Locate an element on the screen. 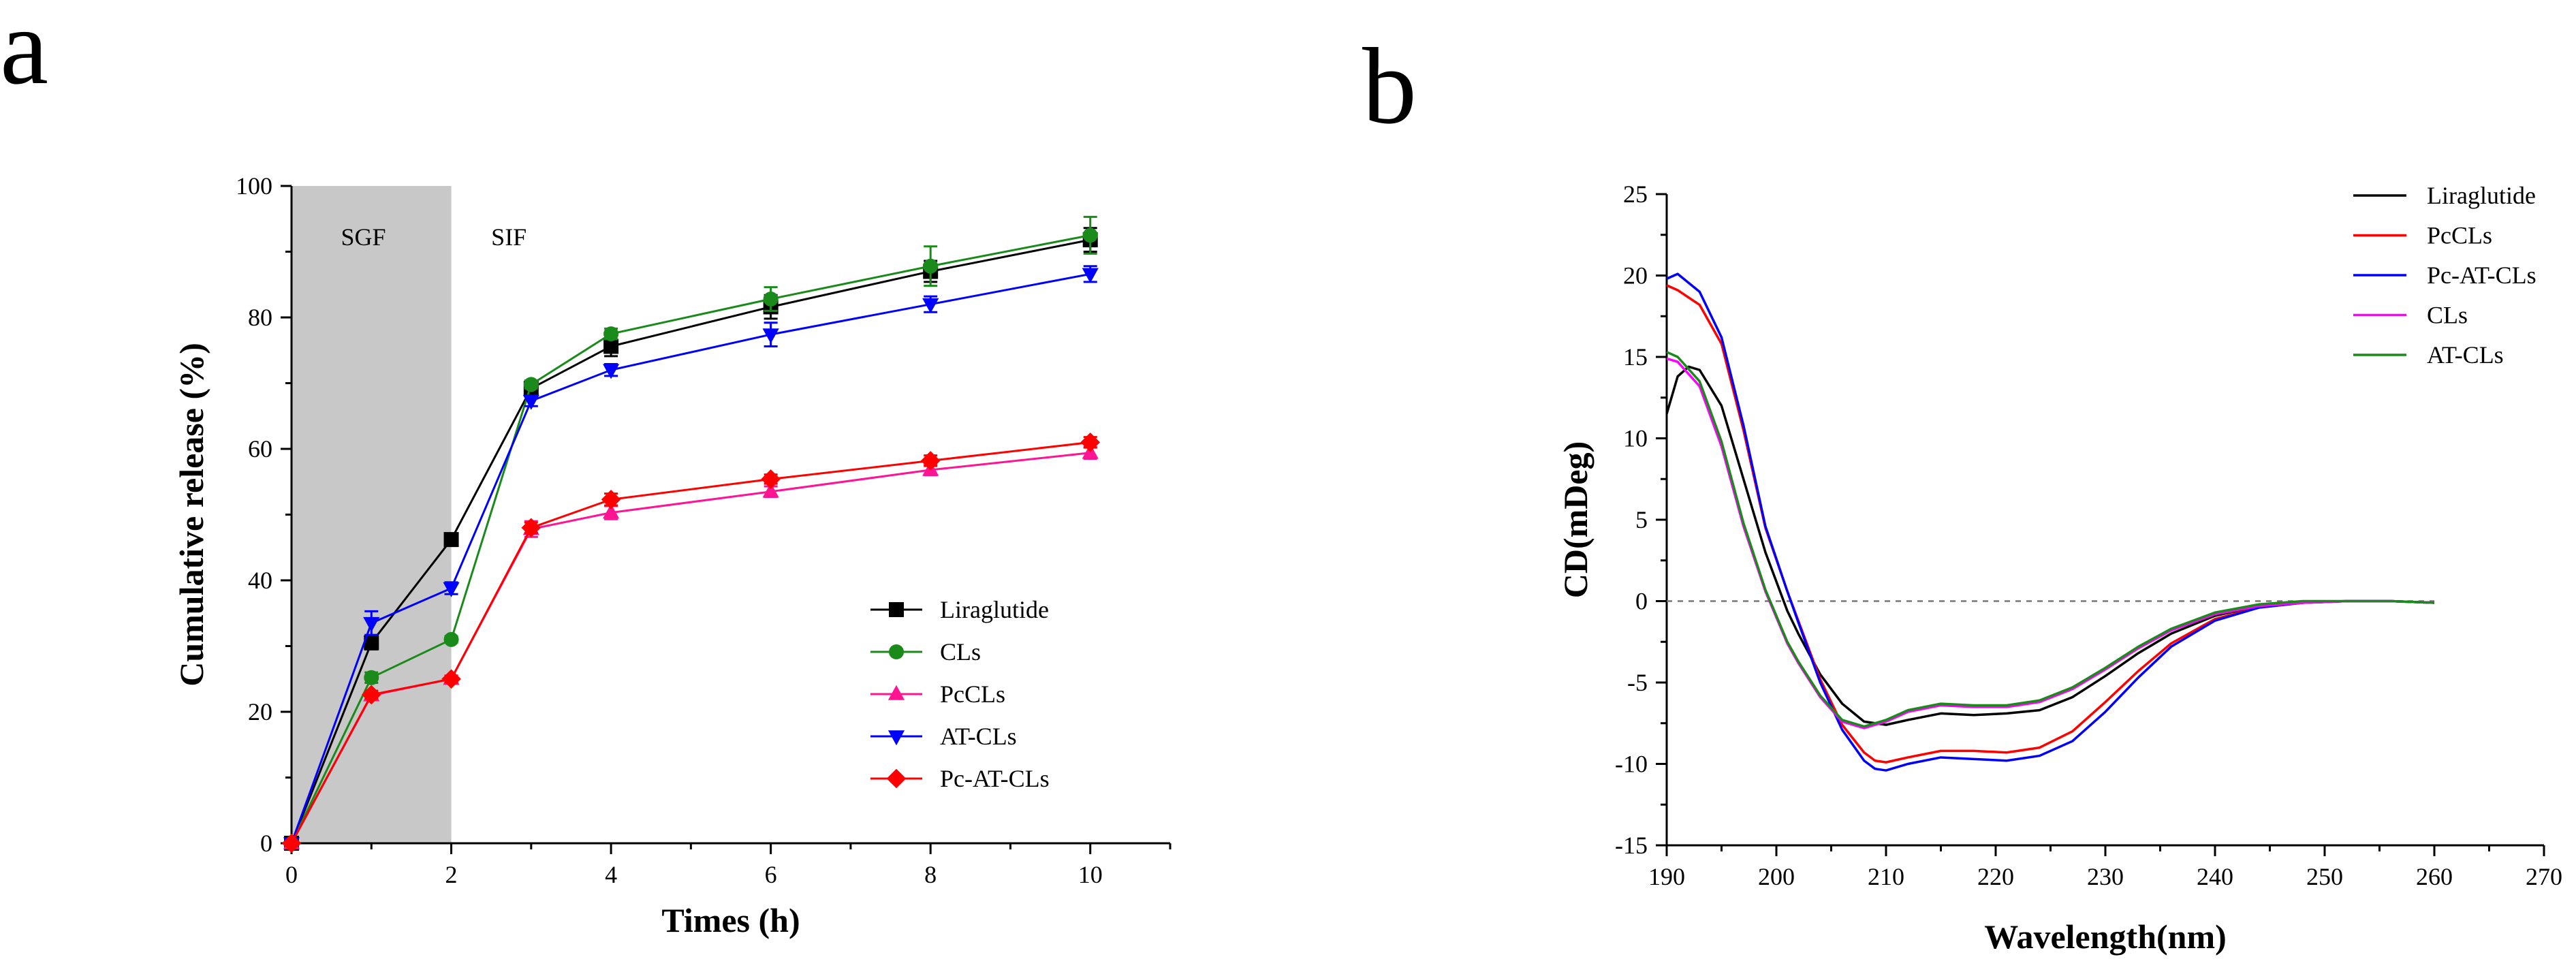  y-tick-label: 25 is located at coordinates (1635, 194).